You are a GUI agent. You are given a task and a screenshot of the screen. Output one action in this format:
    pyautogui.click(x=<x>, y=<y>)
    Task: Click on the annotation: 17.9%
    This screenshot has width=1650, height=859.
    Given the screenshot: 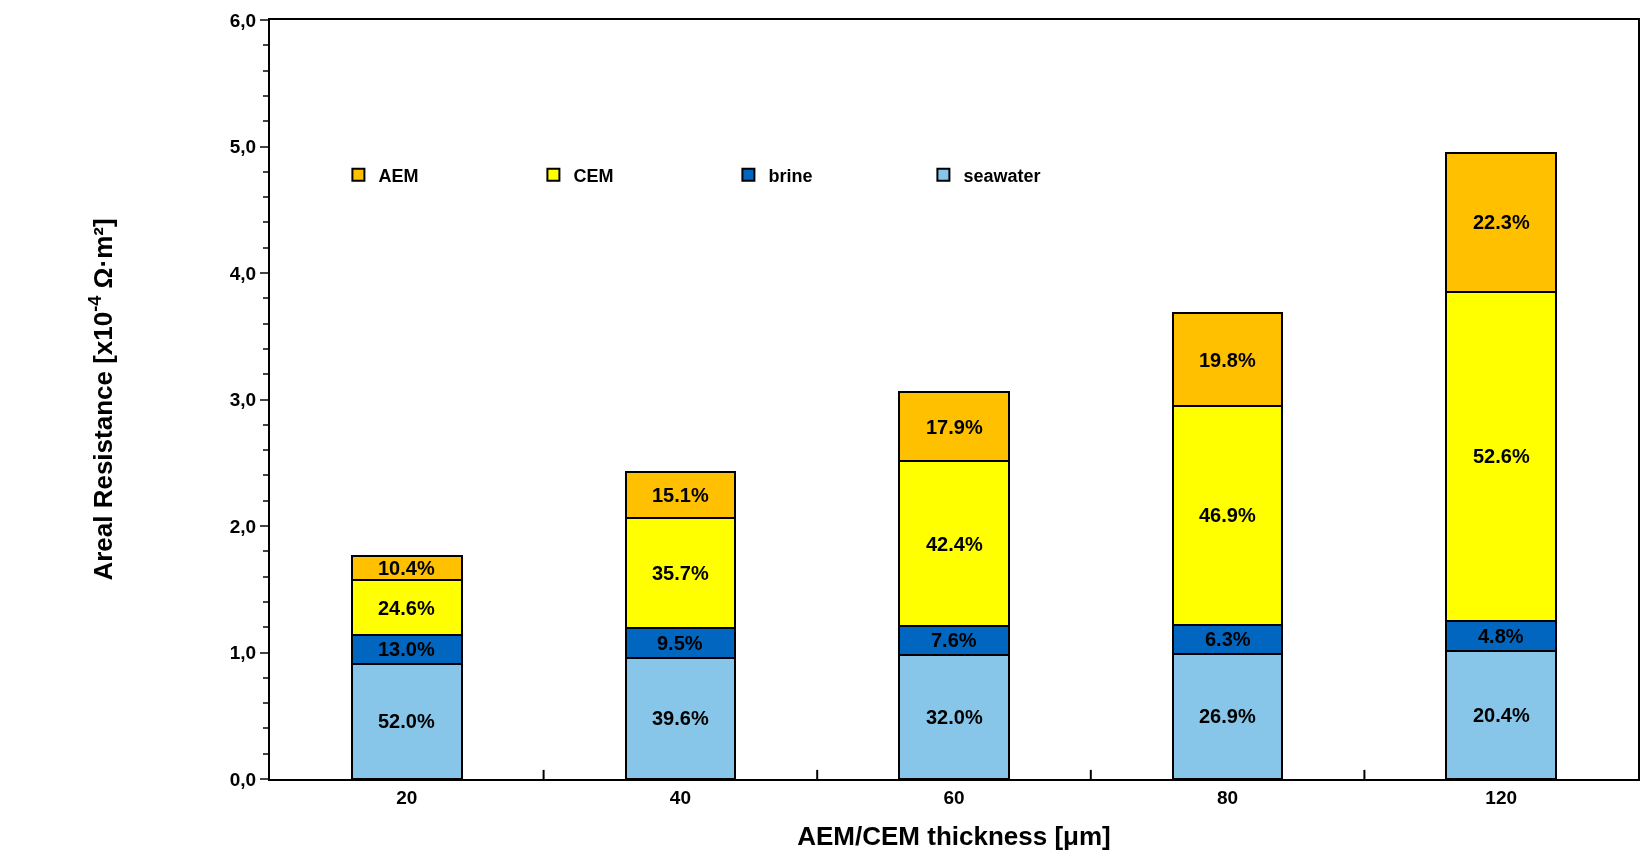 What is the action you would take?
    pyautogui.click(x=954, y=427)
    